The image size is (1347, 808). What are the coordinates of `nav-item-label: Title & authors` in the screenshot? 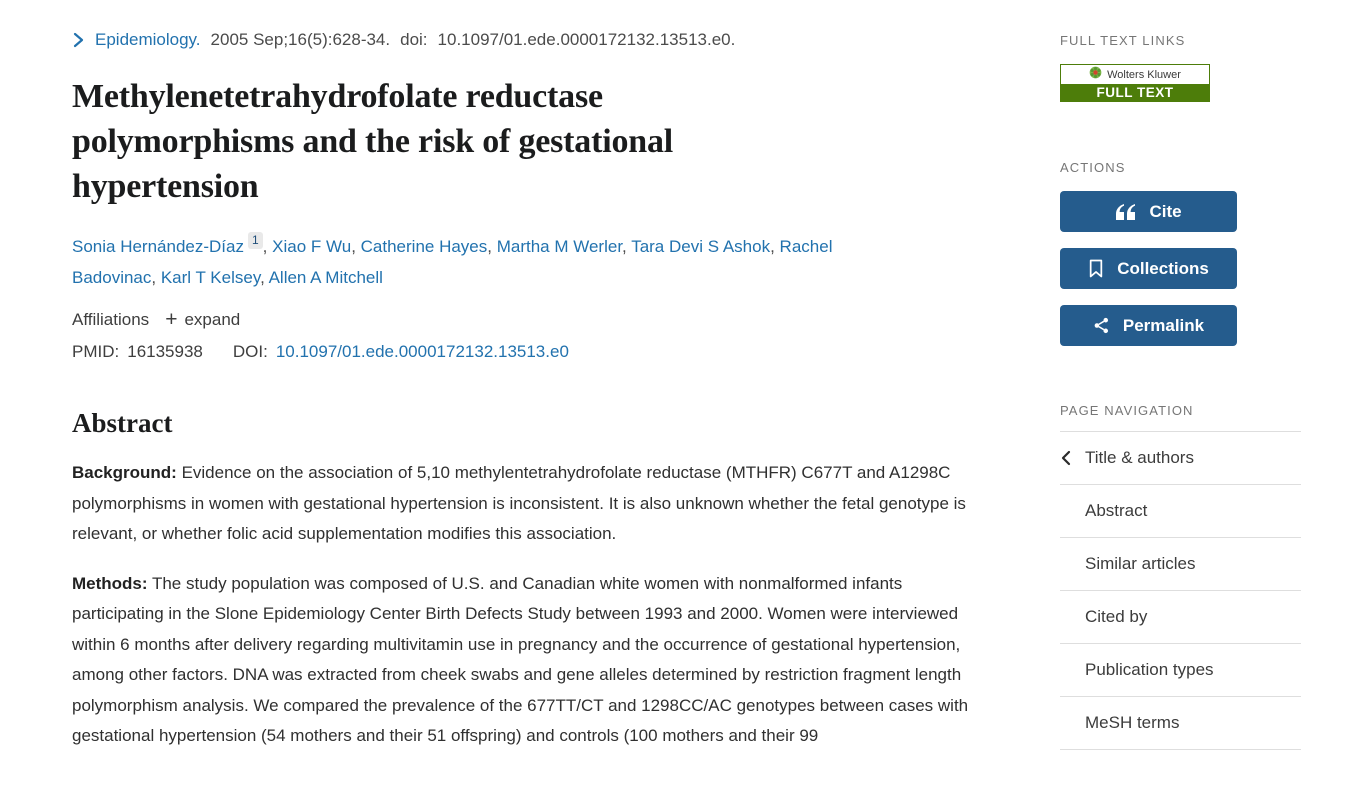 It's located at (1139, 457).